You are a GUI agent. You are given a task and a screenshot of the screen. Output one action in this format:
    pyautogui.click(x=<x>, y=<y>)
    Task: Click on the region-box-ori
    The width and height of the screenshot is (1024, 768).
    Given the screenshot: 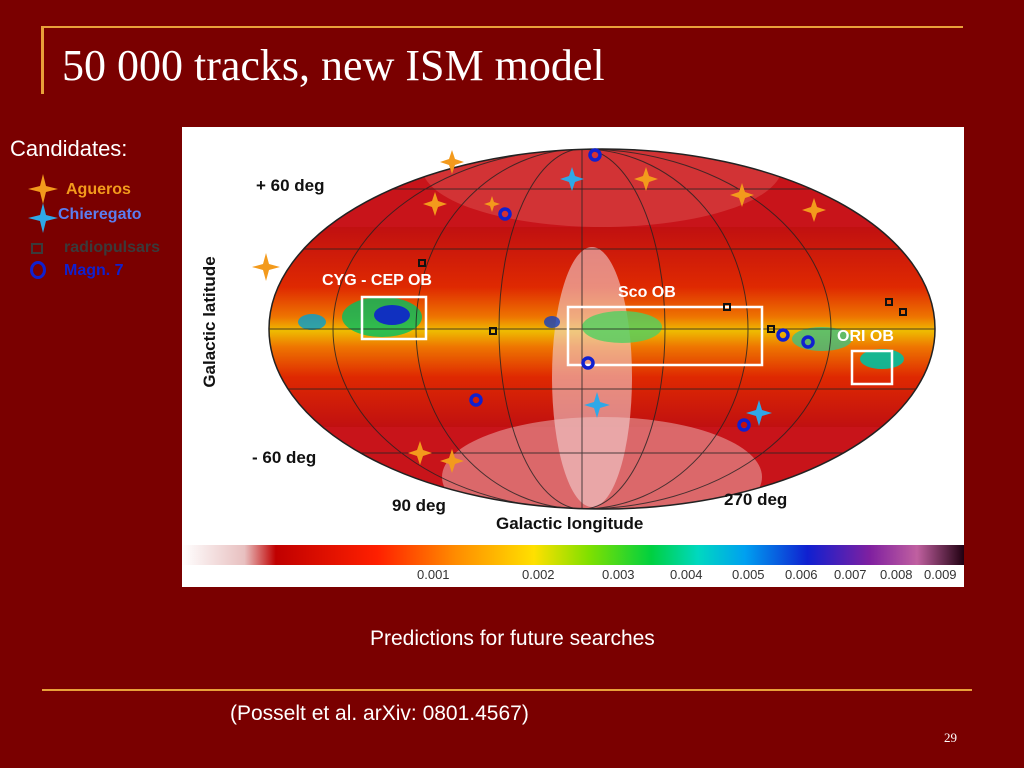 What is the action you would take?
    pyautogui.click(x=872, y=367)
    